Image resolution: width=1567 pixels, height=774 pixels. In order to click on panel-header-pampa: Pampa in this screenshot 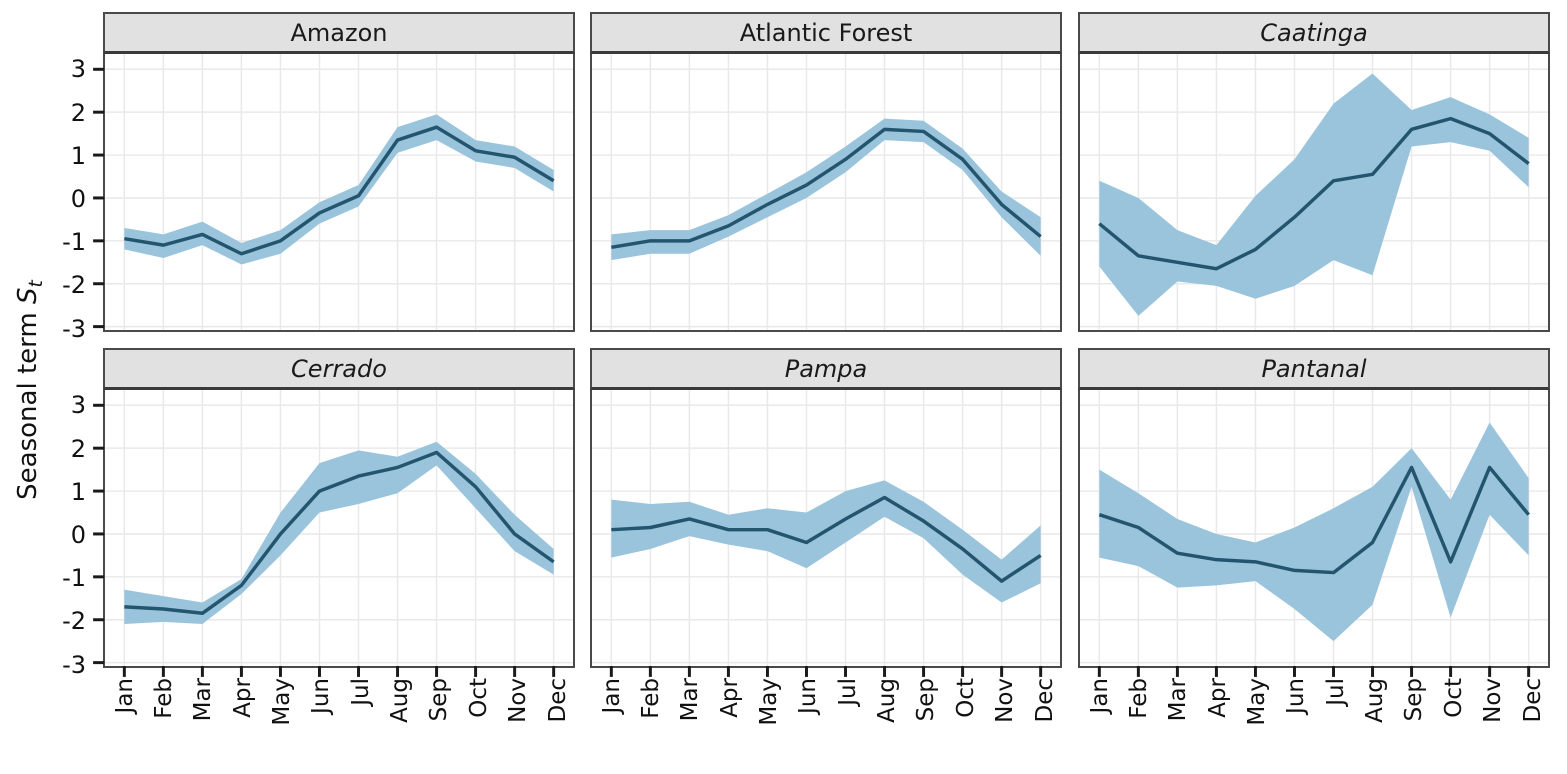, I will do `click(826, 369)`.